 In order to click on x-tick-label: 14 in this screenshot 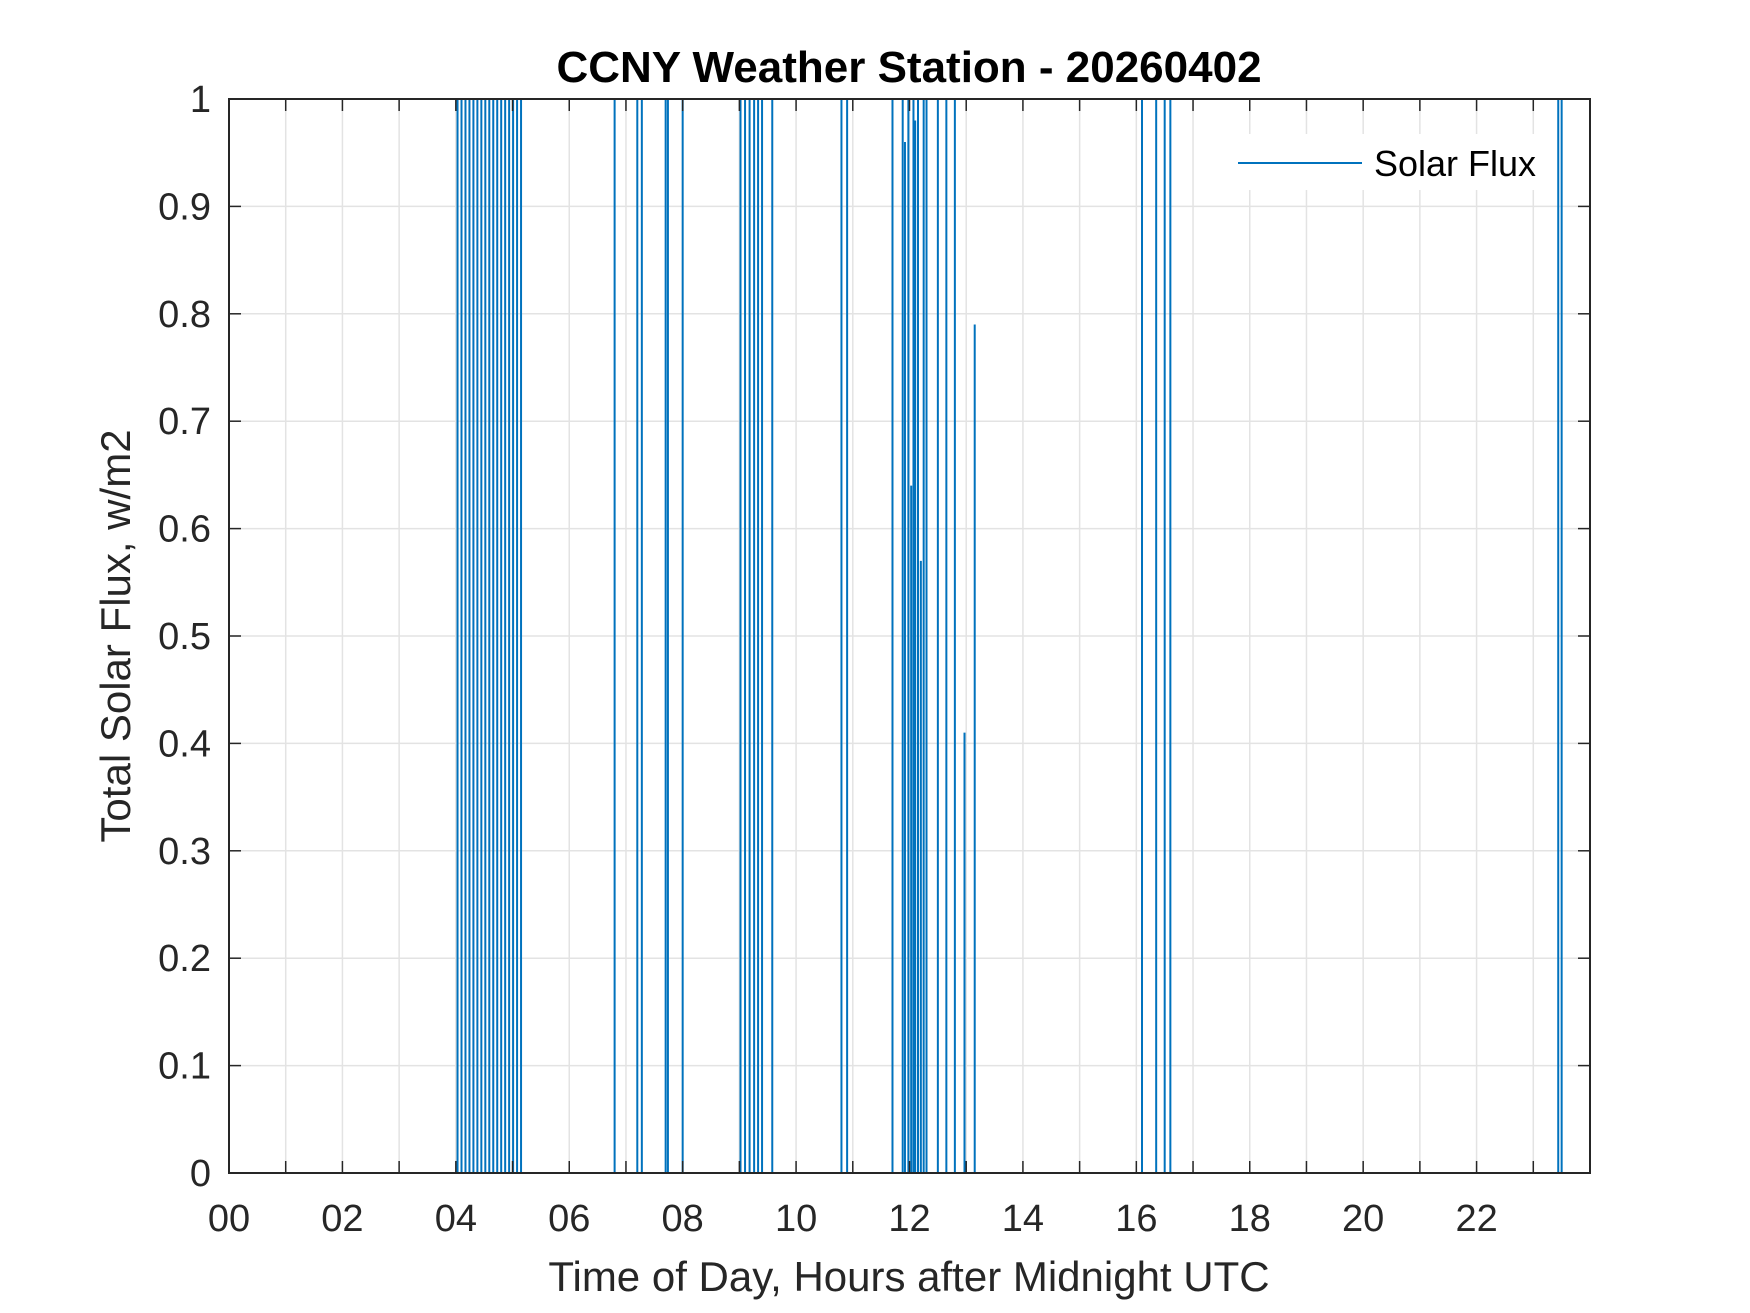, I will do `click(1023, 1219)`.